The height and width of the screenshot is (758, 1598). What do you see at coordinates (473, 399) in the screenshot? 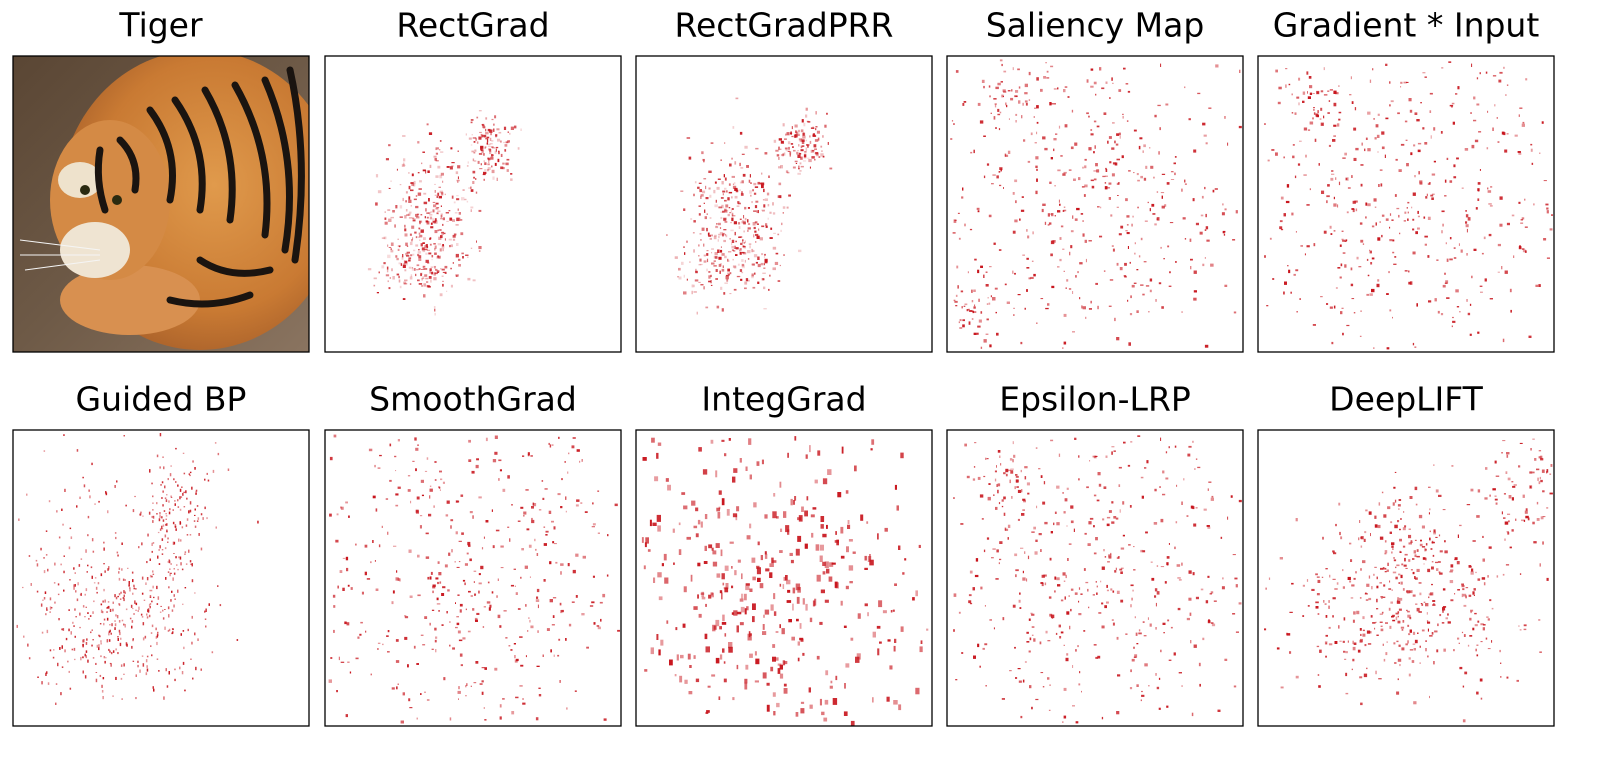
I see `panel-title: SmoothGrad` at bounding box center [473, 399].